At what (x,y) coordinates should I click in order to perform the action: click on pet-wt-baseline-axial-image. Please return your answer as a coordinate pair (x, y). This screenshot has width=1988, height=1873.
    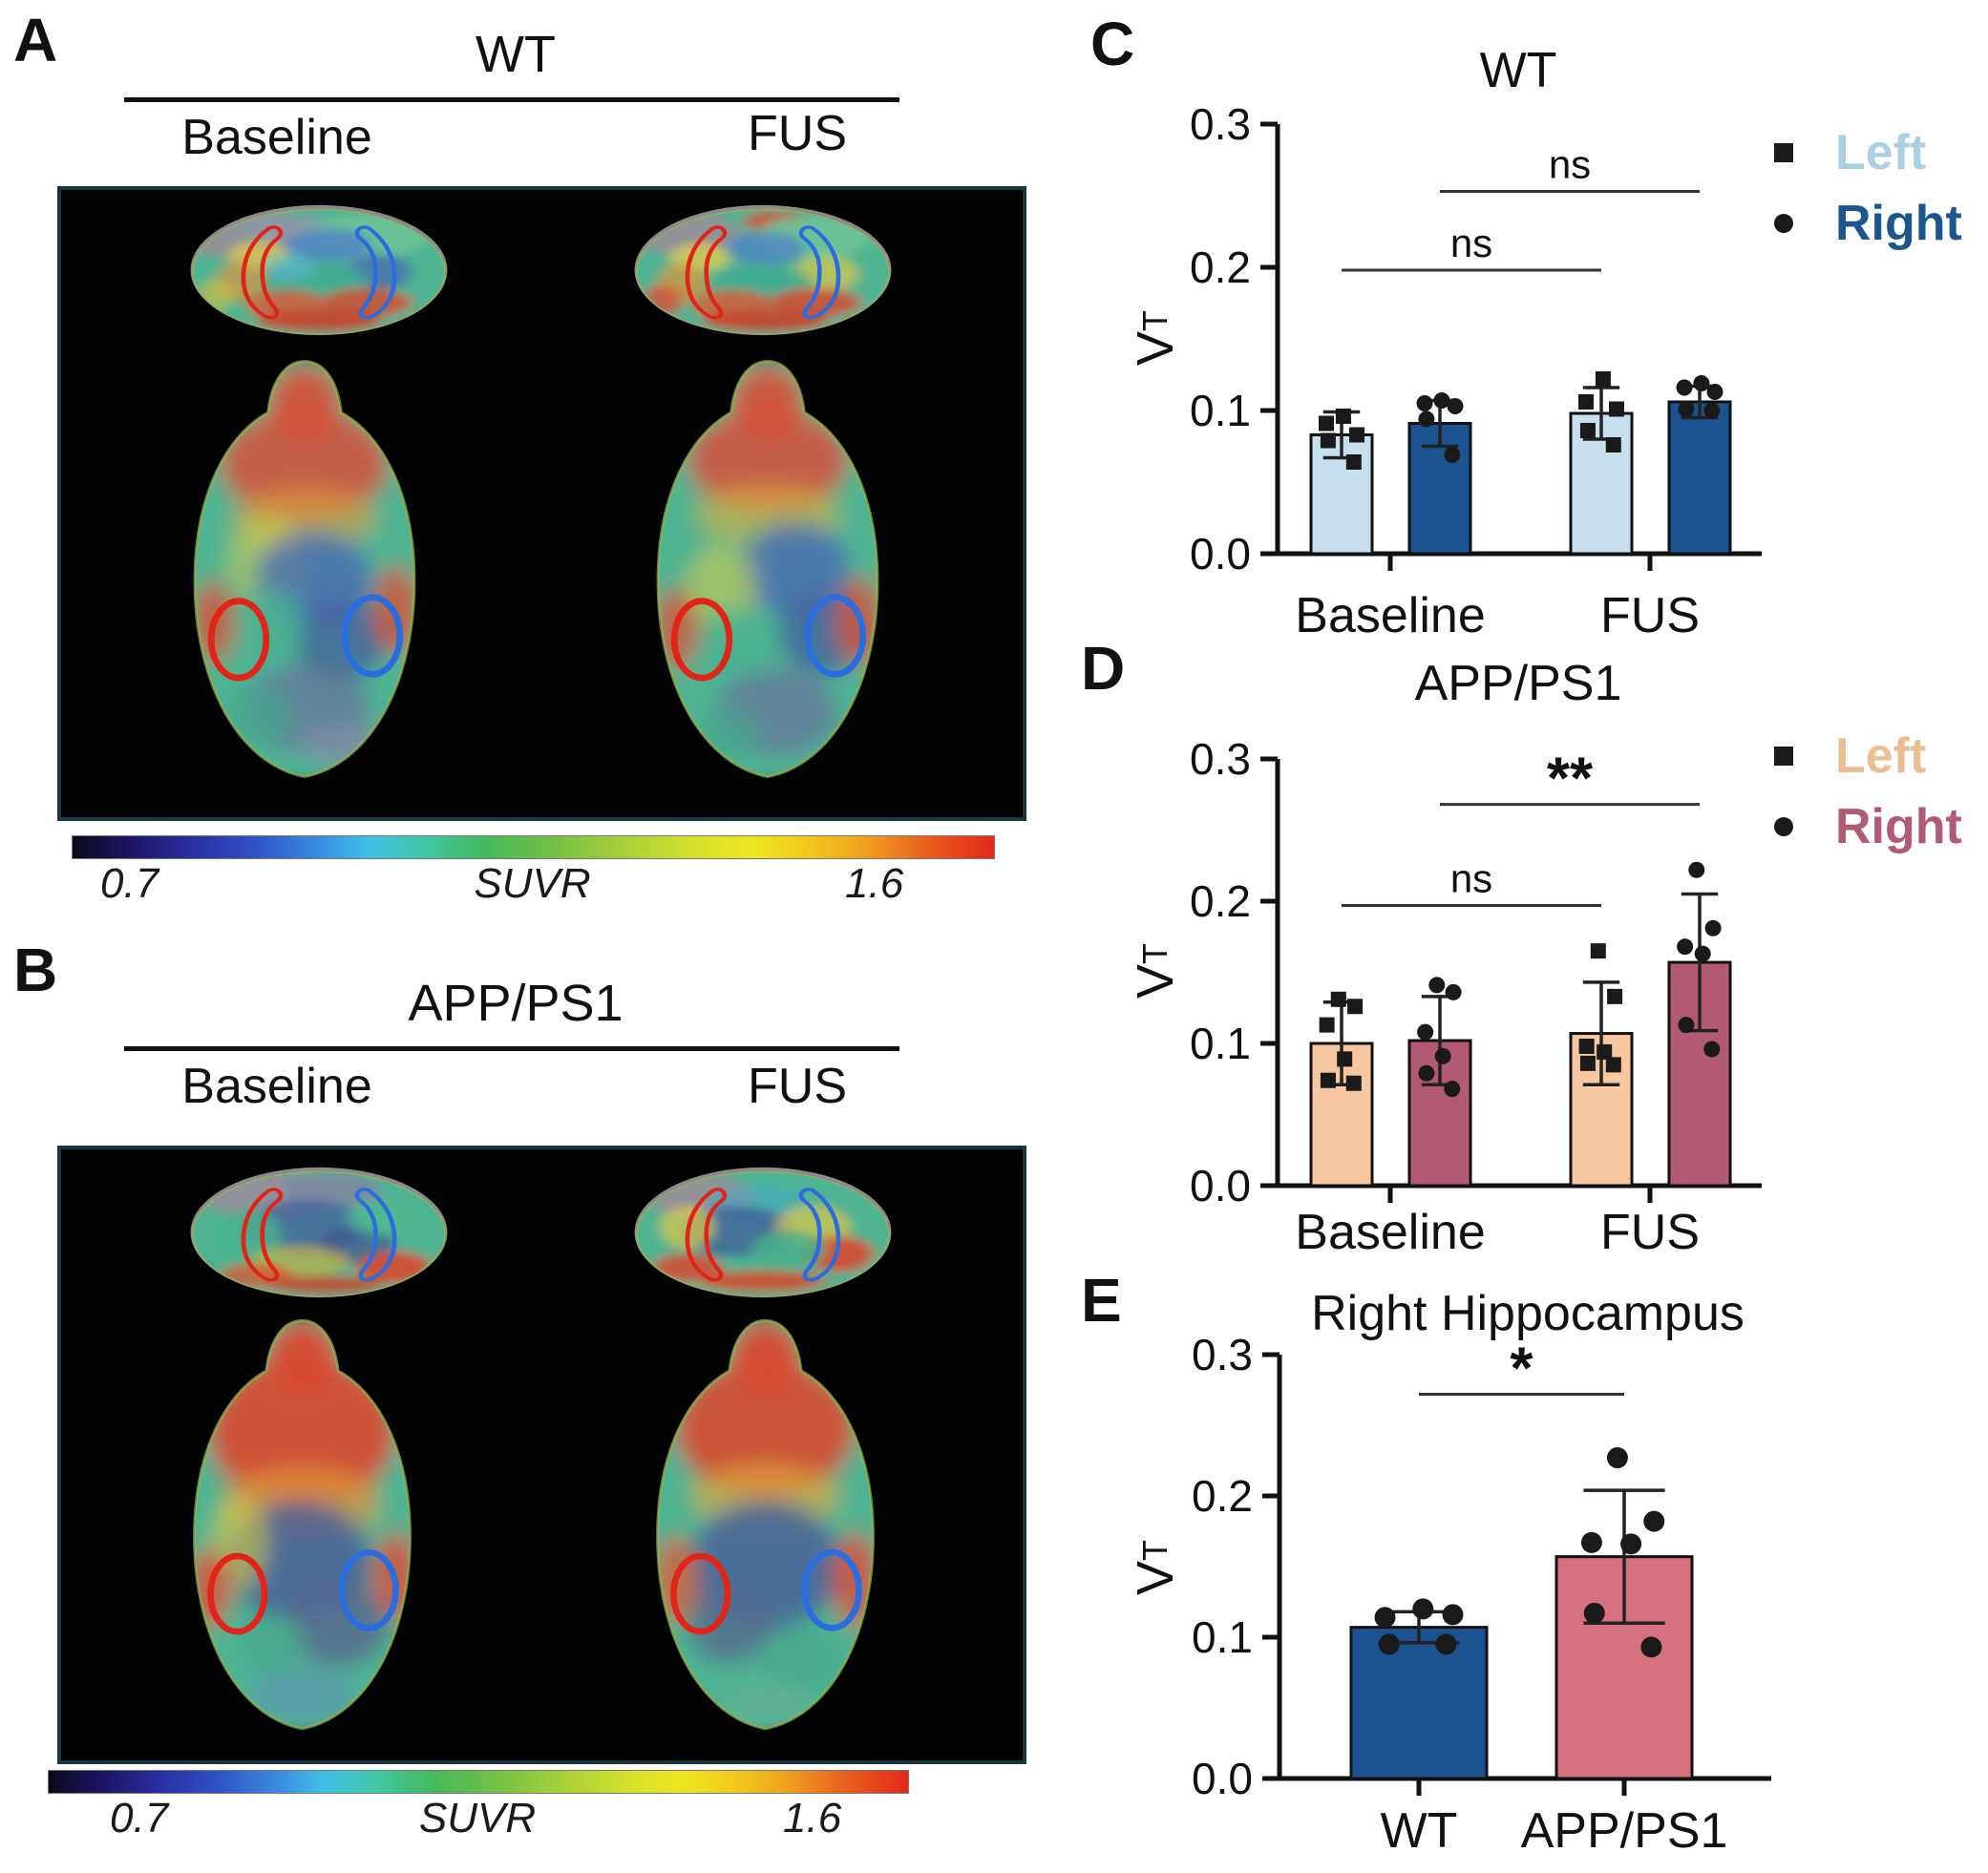
    Looking at the image, I should click on (304, 569).